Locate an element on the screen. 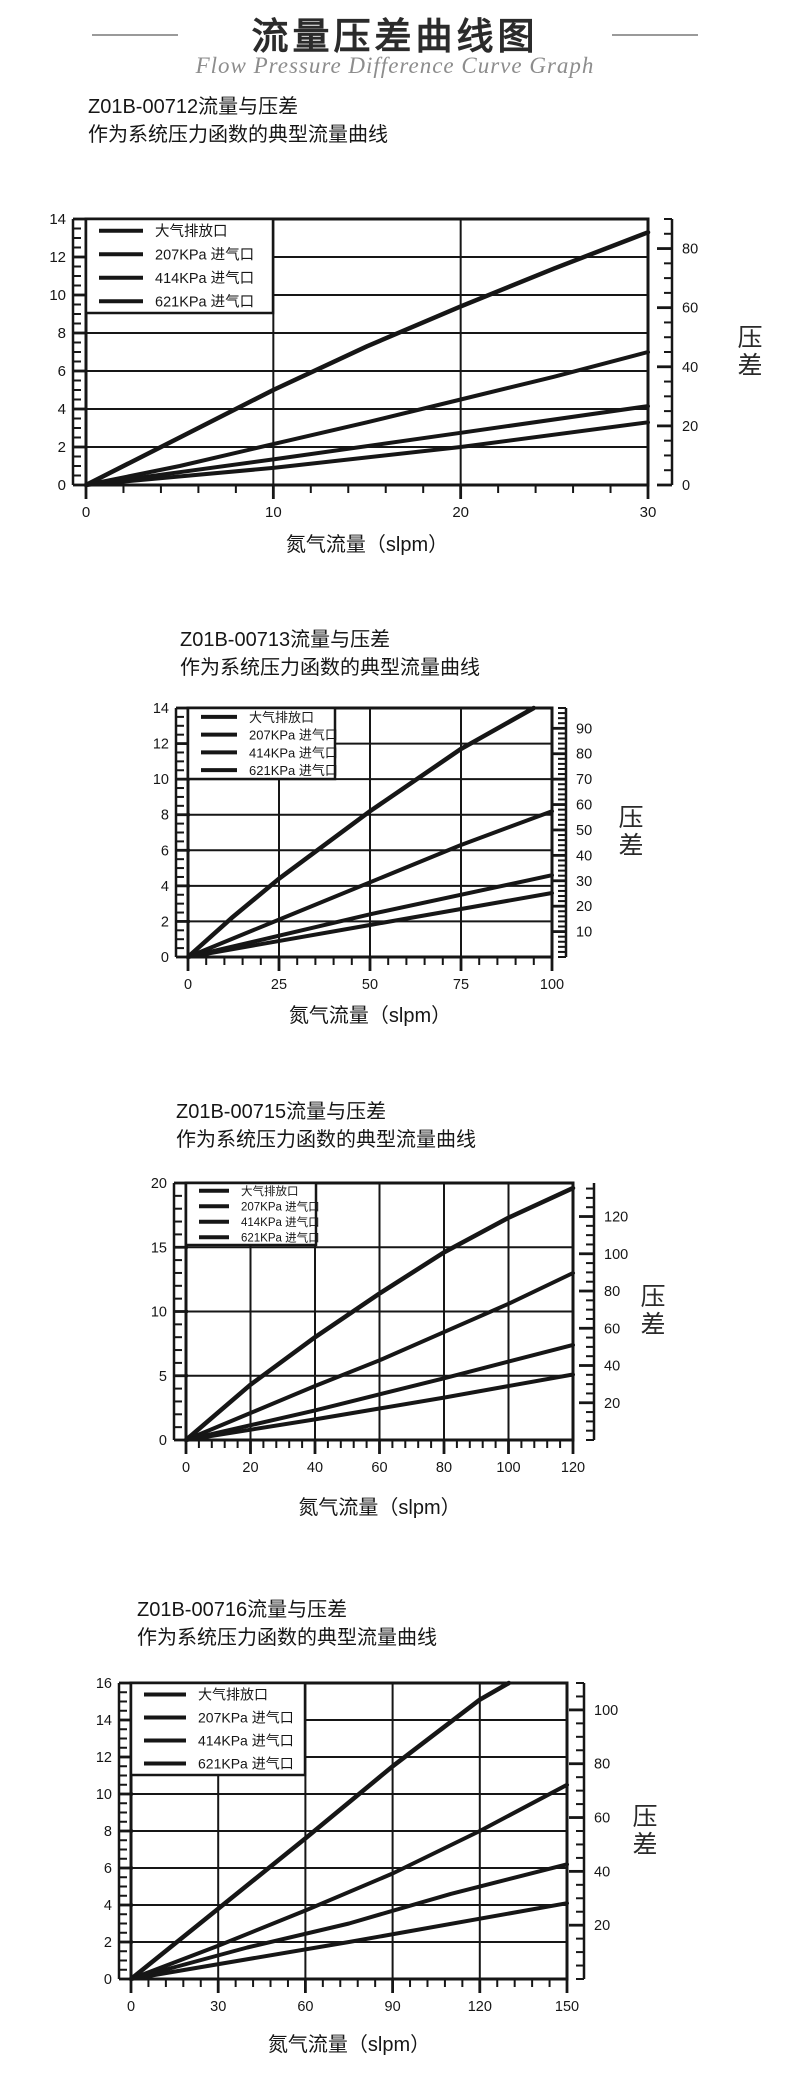 The image size is (790, 2089). left-tick-label: 16 is located at coordinates (104, 1684).